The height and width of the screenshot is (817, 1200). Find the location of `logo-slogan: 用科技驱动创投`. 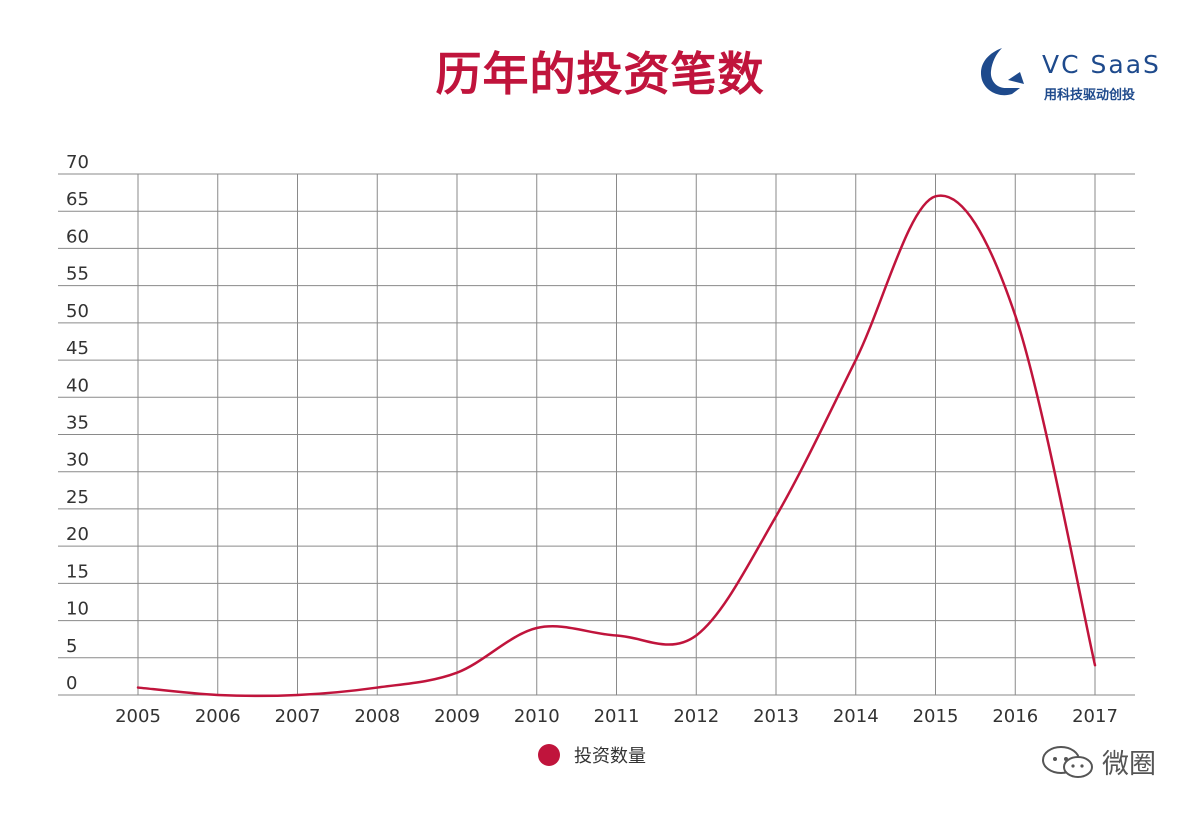

logo-slogan: 用科技驱动创投 is located at coordinates (1090, 95).